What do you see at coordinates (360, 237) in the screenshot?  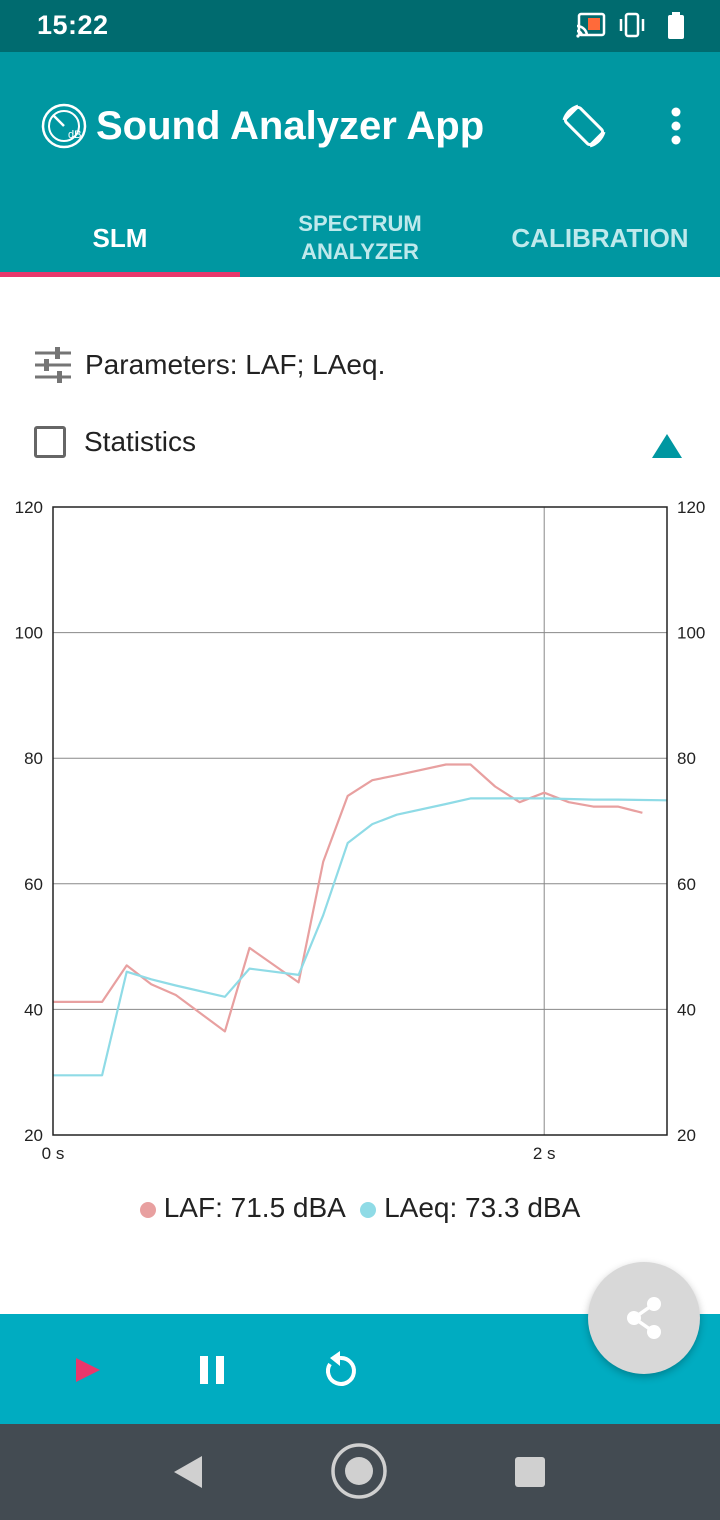 I see `tab-spectrum-analyzer: SPECTRUM ANALYZER` at bounding box center [360, 237].